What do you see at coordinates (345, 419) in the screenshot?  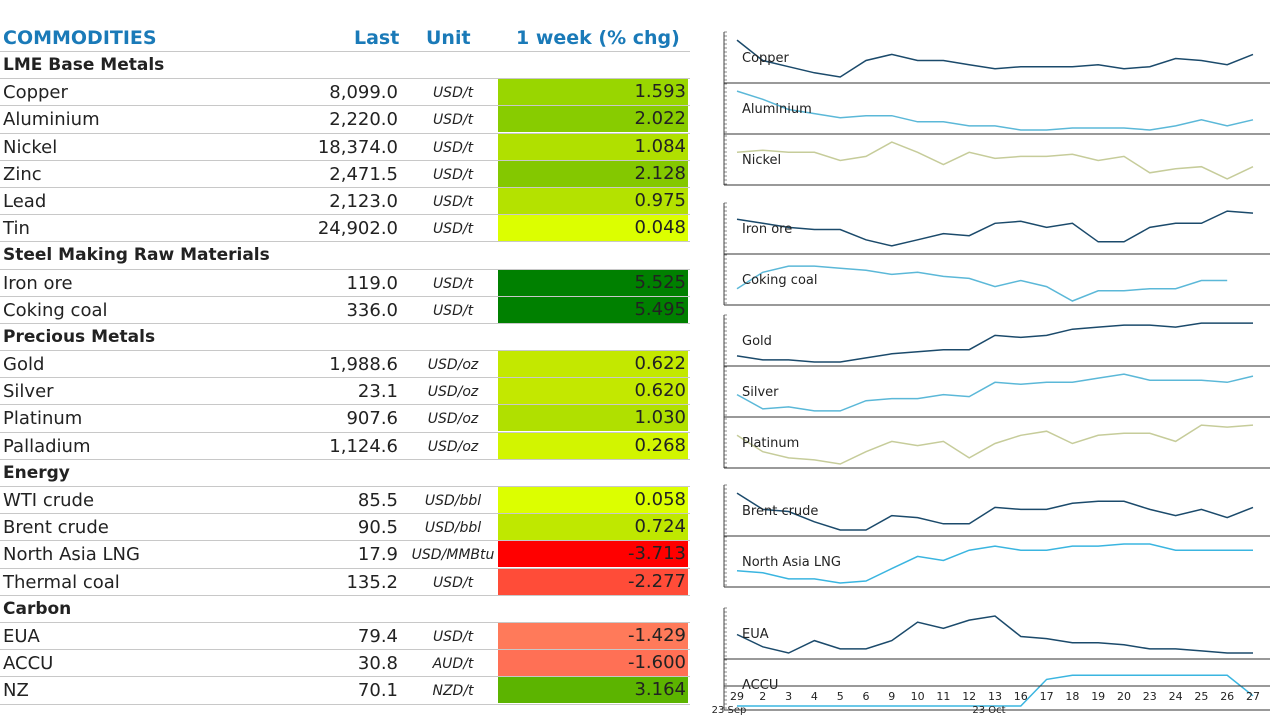 I see `table-row: Platinum 907.6 USD/oz 1.030` at bounding box center [345, 419].